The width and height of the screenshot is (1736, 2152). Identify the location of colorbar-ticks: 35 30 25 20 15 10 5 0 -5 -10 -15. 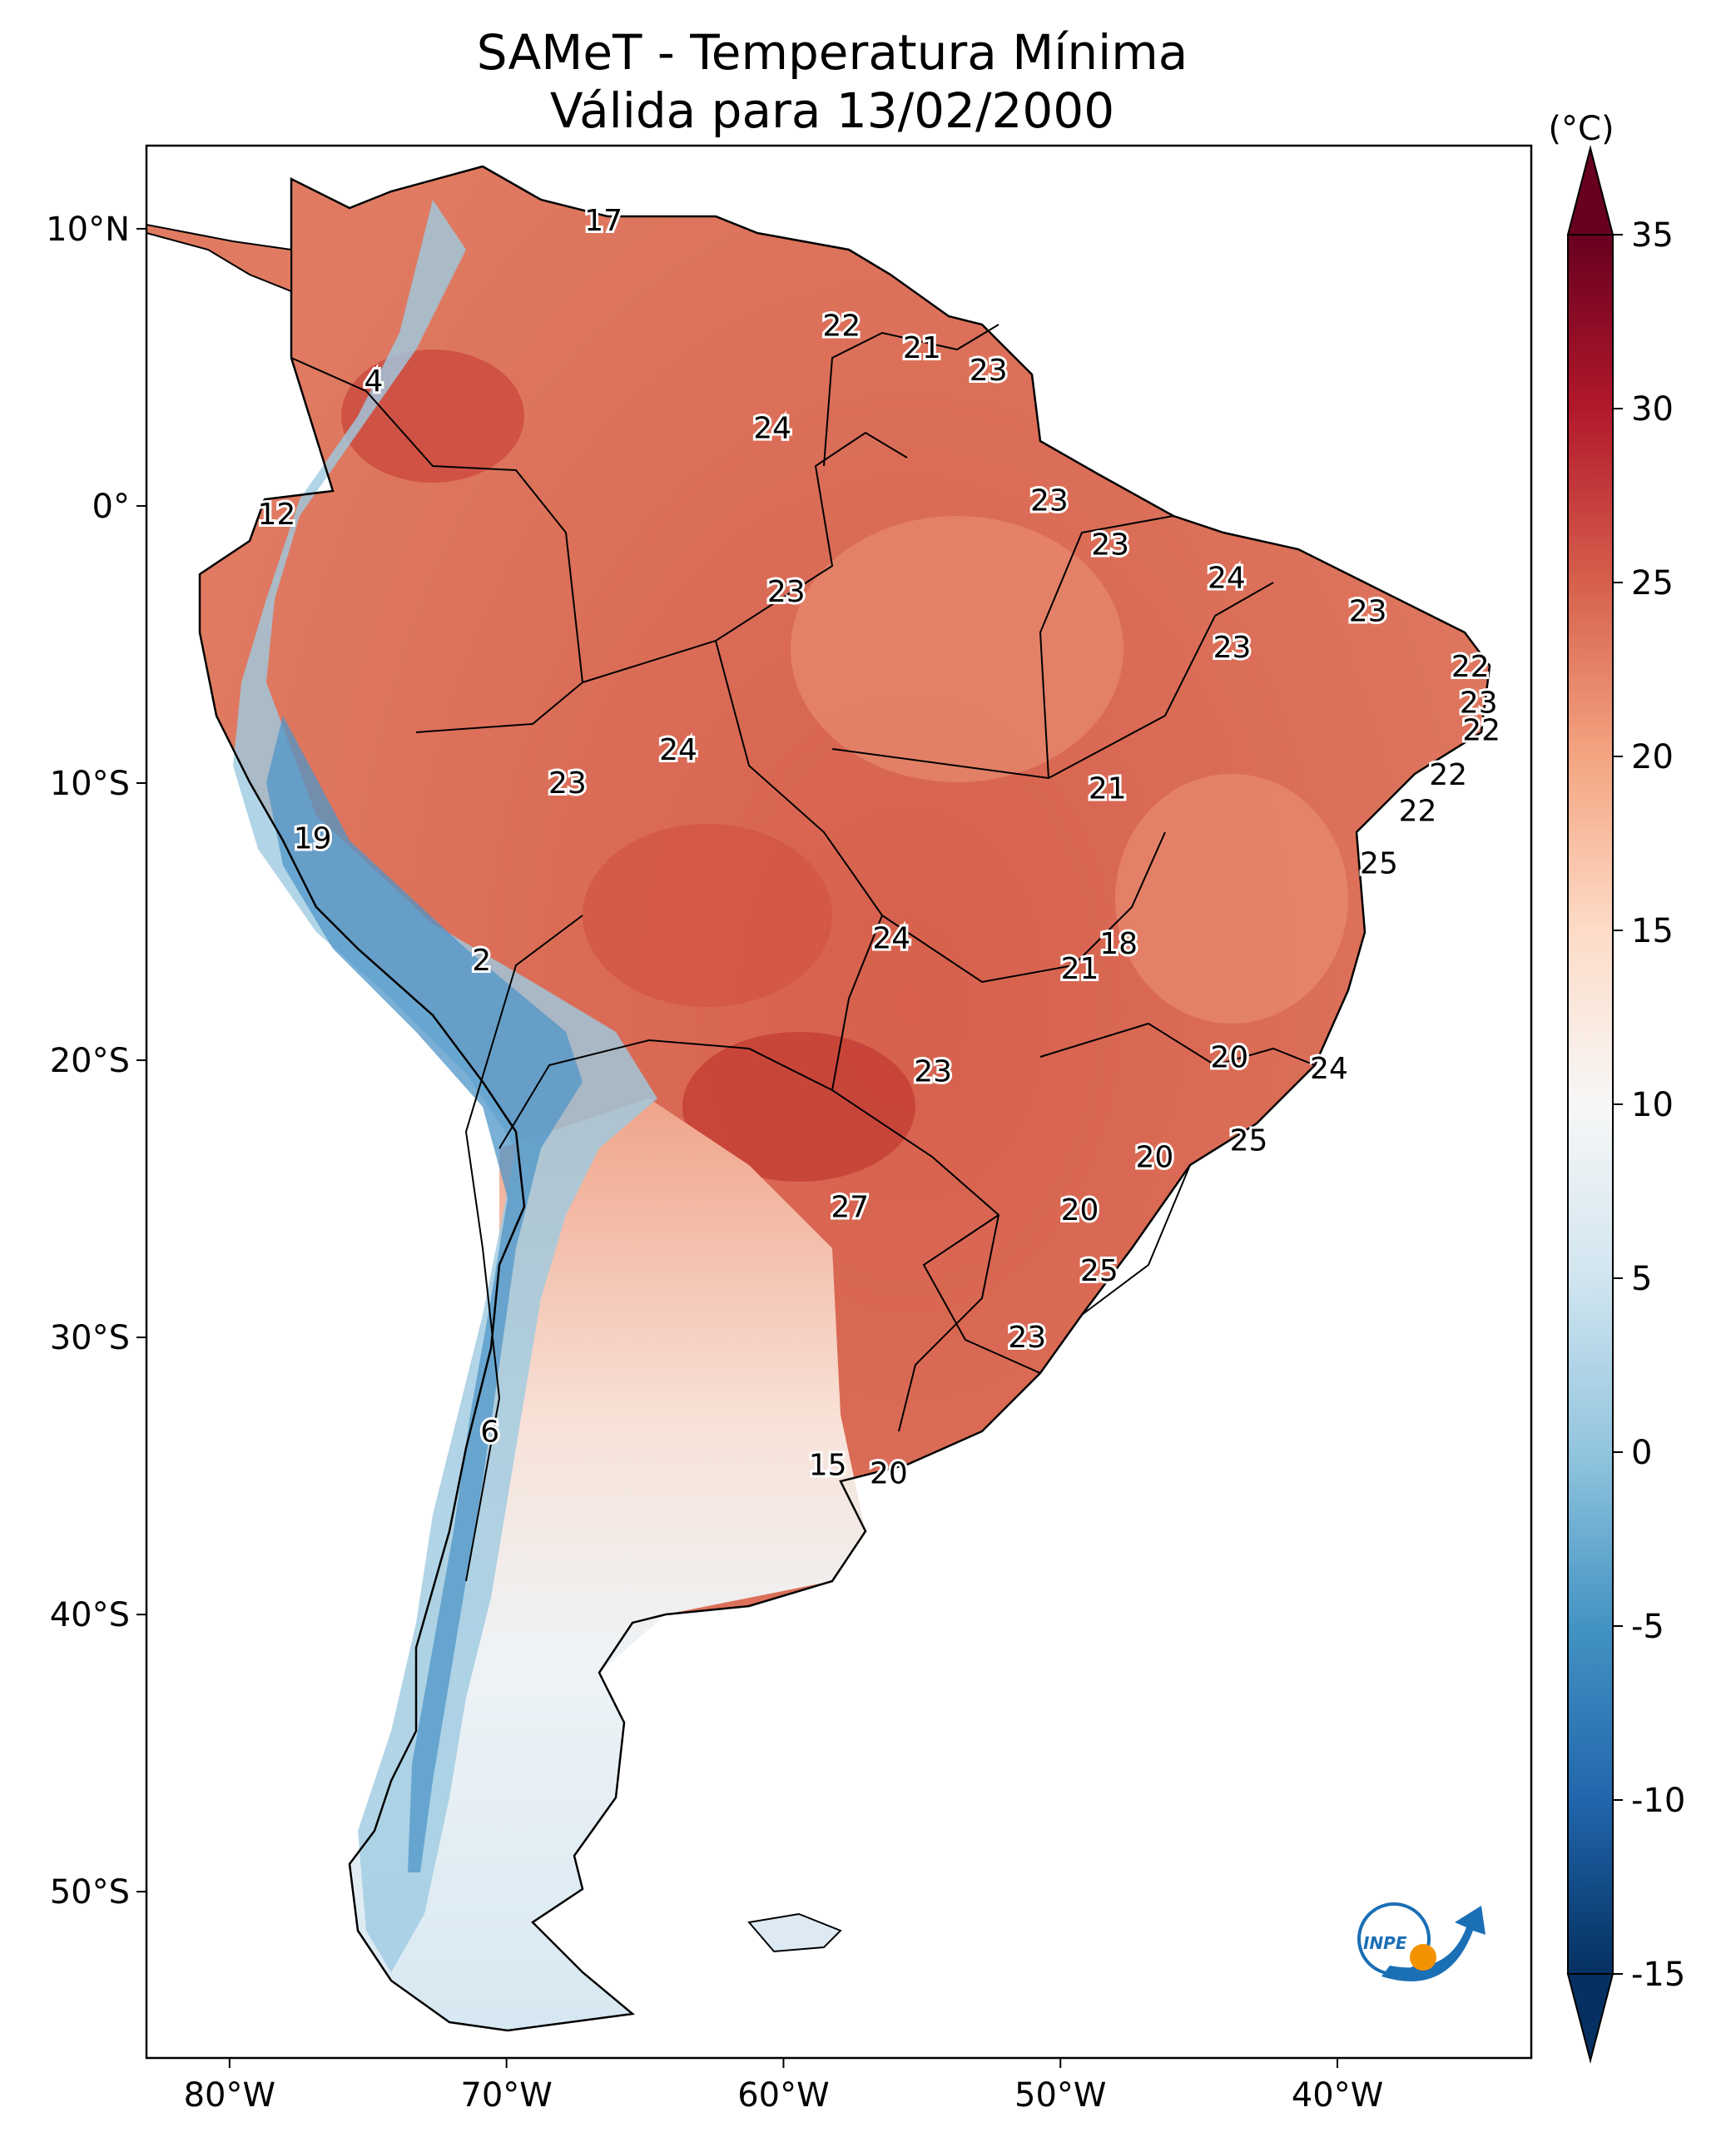
(1649, 1105).